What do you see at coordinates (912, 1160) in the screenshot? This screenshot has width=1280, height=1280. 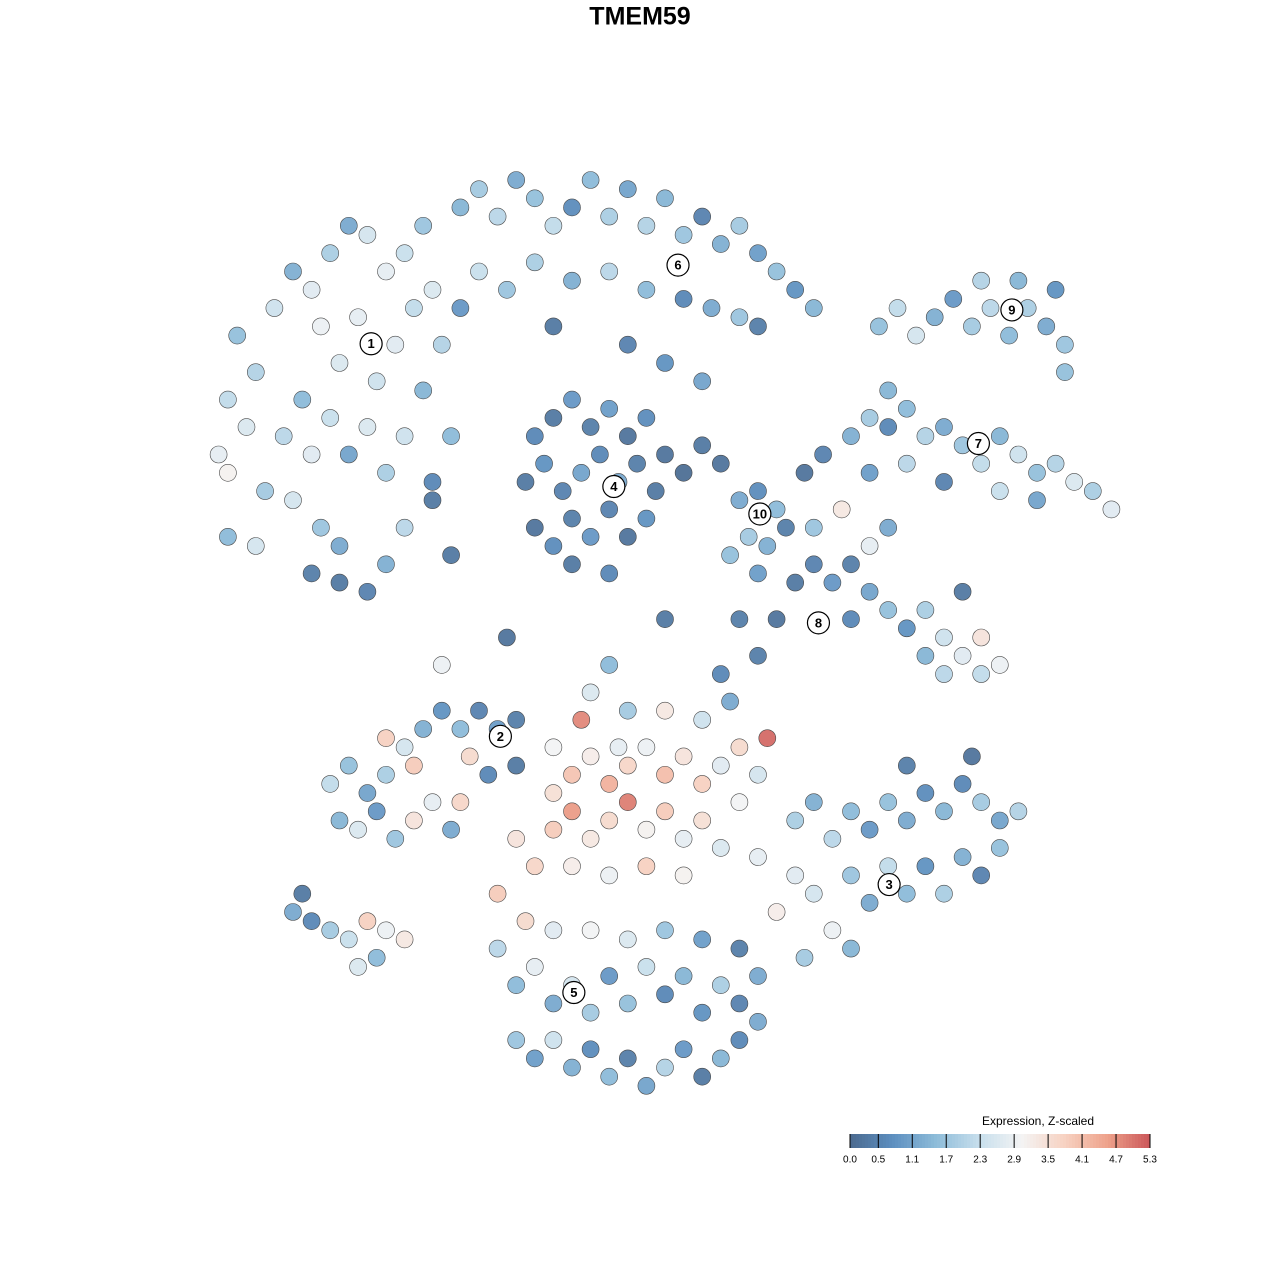 I see `colorbar-tick-label: 1.1` at bounding box center [912, 1160].